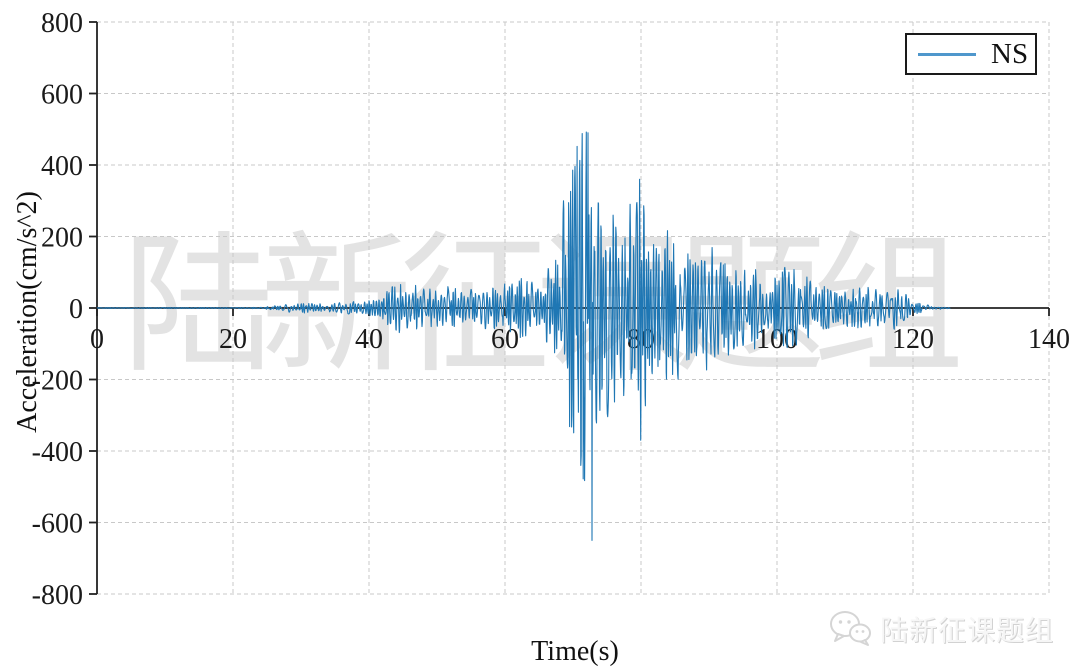 This screenshot has width=1080, height=672. What do you see at coordinates (850, 628) in the screenshot?
I see `wechat-icon` at bounding box center [850, 628].